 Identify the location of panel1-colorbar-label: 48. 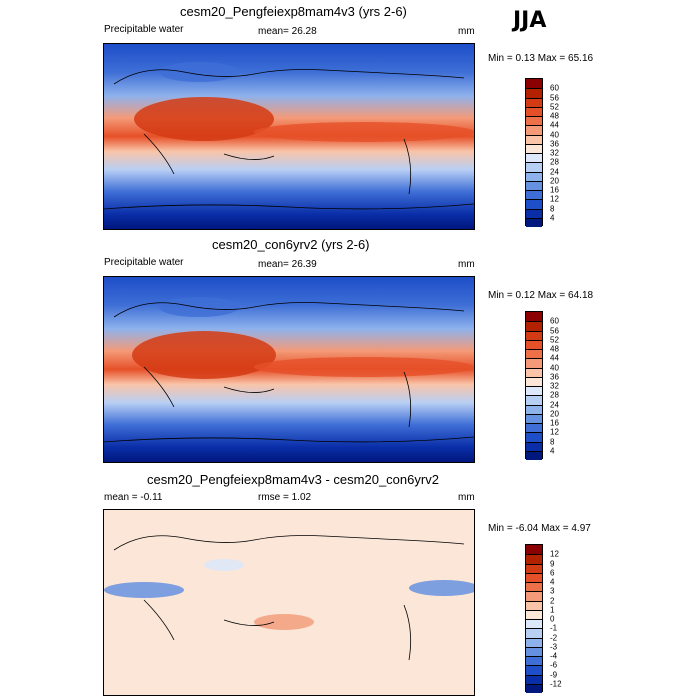
(554, 116).